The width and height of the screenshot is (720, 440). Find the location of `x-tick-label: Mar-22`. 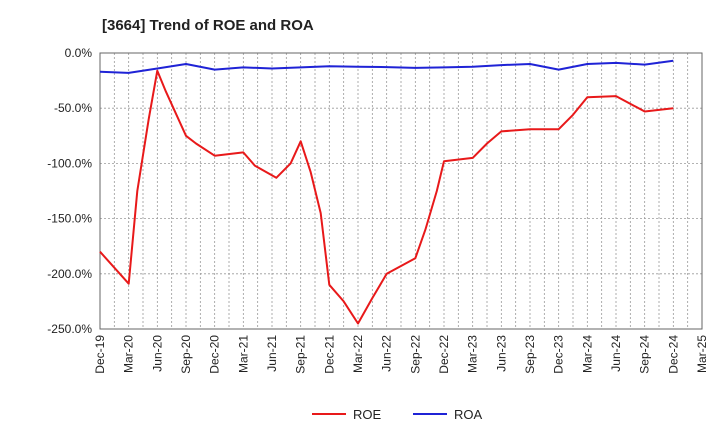

x-tick-label: Mar-22 is located at coordinates (358, 354).